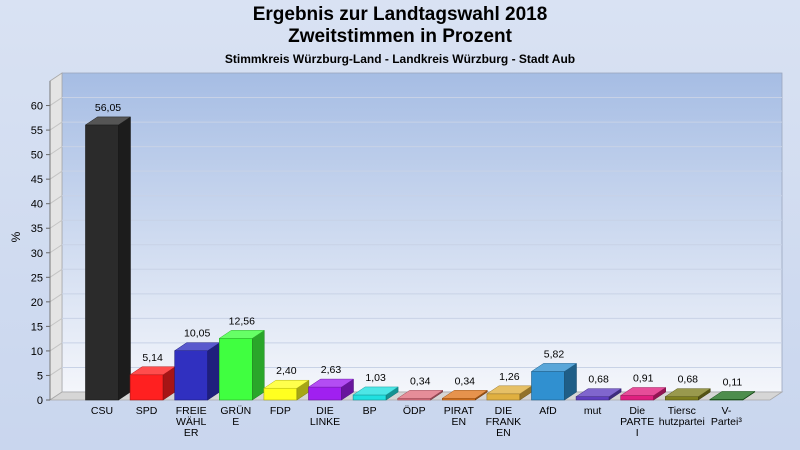 The height and width of the screenshot is (450, 800). Describe the element at coordinates (370, 411) in the screenshot. I see `x-tick-label: BP` at that location.